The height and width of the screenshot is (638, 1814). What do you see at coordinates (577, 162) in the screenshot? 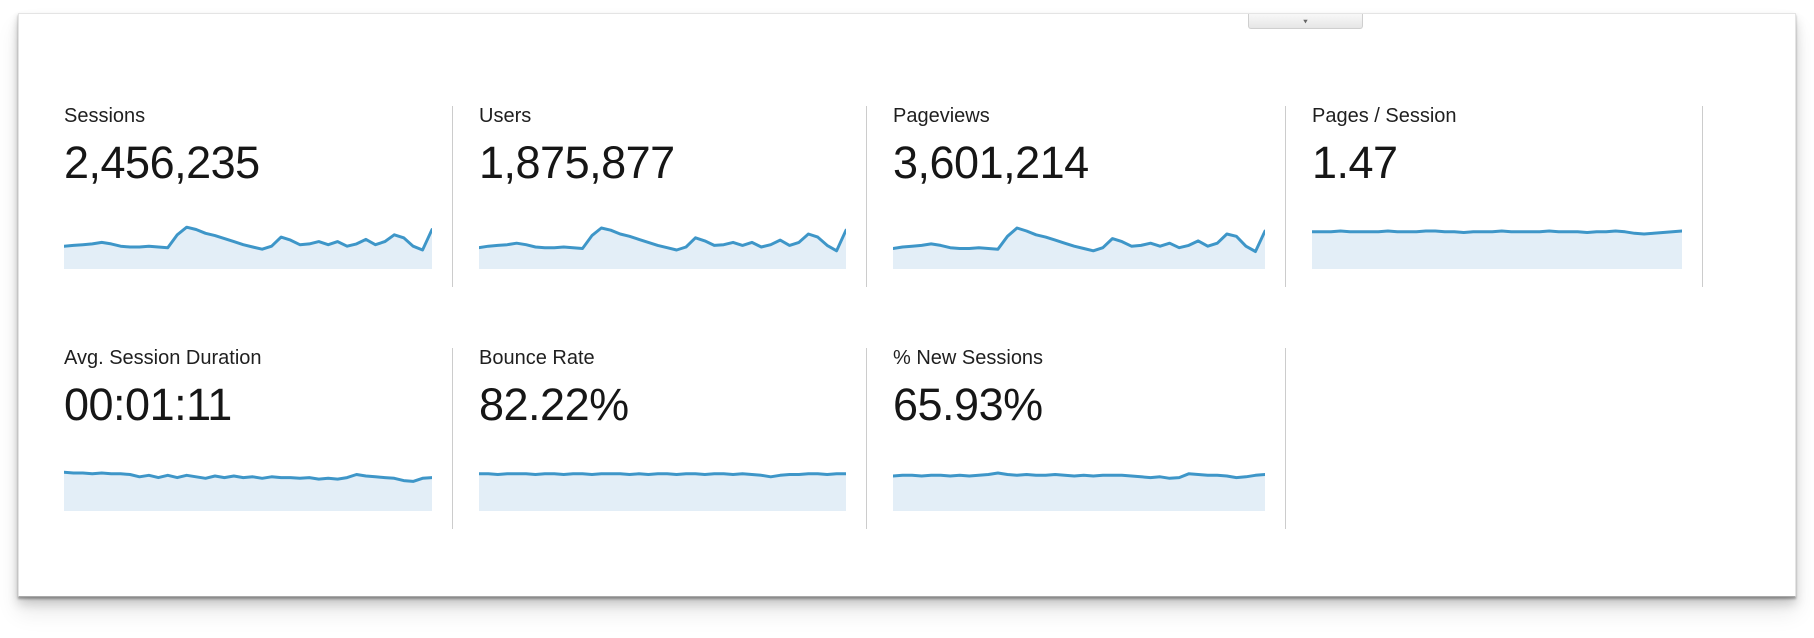
I see `metric-value: 1,875,877` at bounding box center [577, 162].